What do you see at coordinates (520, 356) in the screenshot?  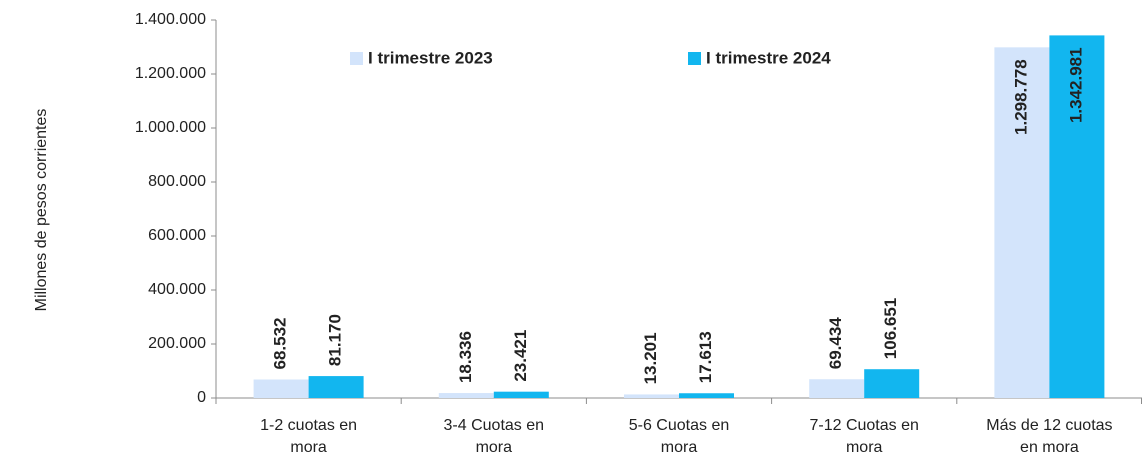 I see `data-label: 23.421` at bounding box center [520, 356].